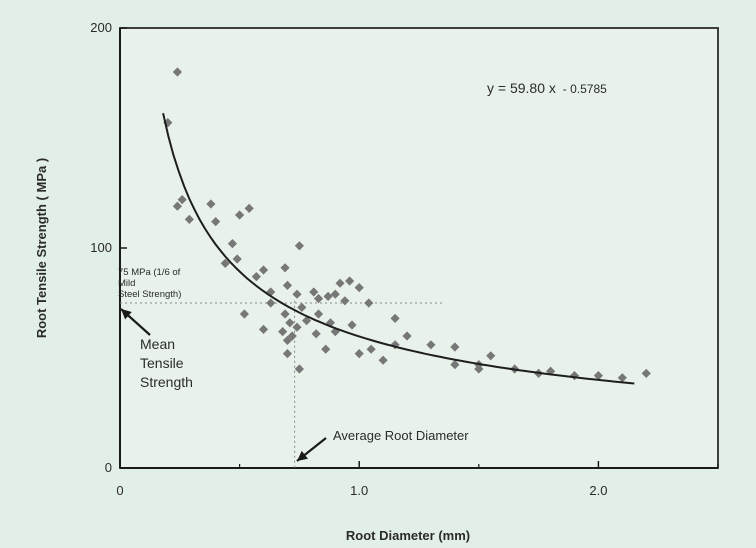  I want to click on mean-tensile-line-3: Strength, so click(166, 382).